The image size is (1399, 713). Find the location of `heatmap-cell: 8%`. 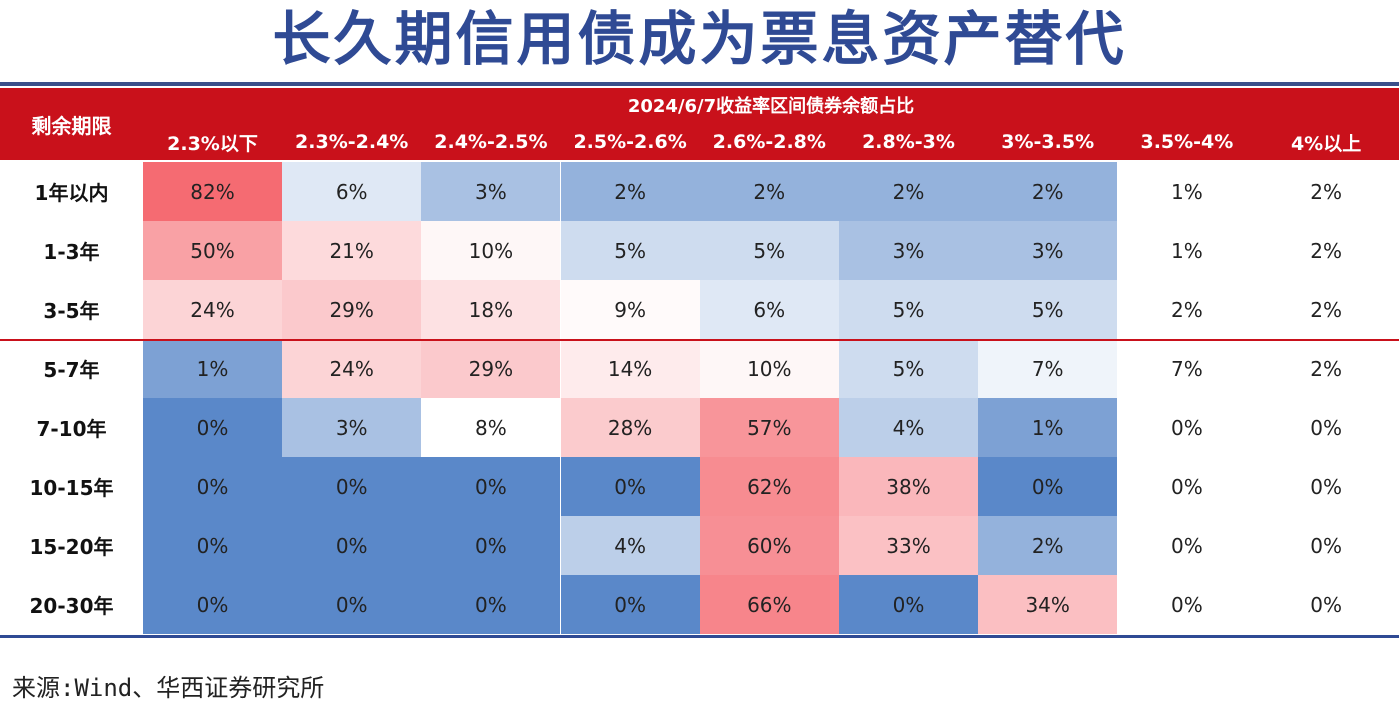

heatmap-cell: 8% is located at coordinates (491, 427).